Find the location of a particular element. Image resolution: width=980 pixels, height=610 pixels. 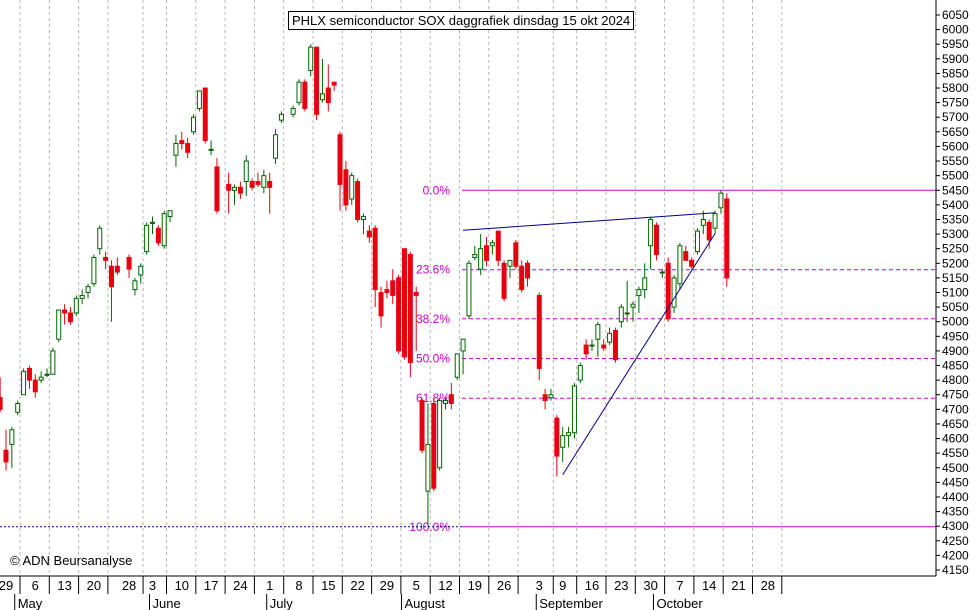

x-tick-label: 30 is located at coordinates (650, 585).